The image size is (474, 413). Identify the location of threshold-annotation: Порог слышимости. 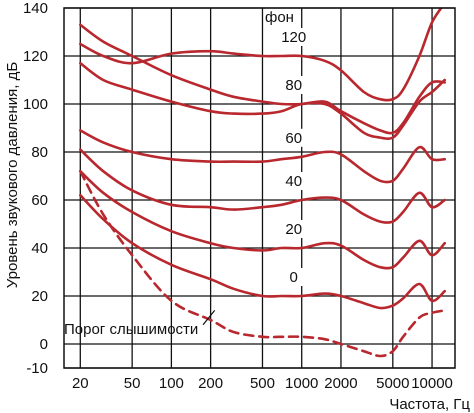
(131, 329).